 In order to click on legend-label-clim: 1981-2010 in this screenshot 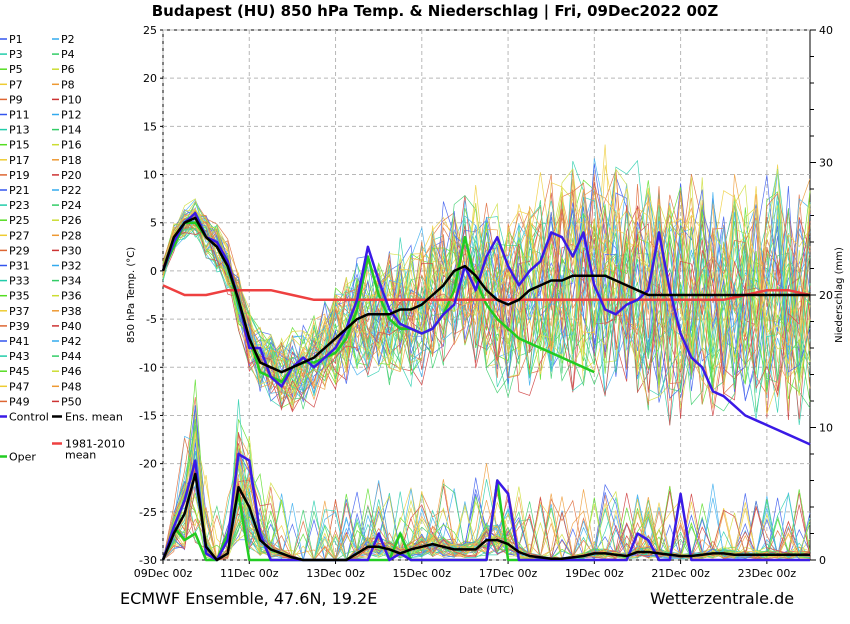, I will do `click(95, 444)`.